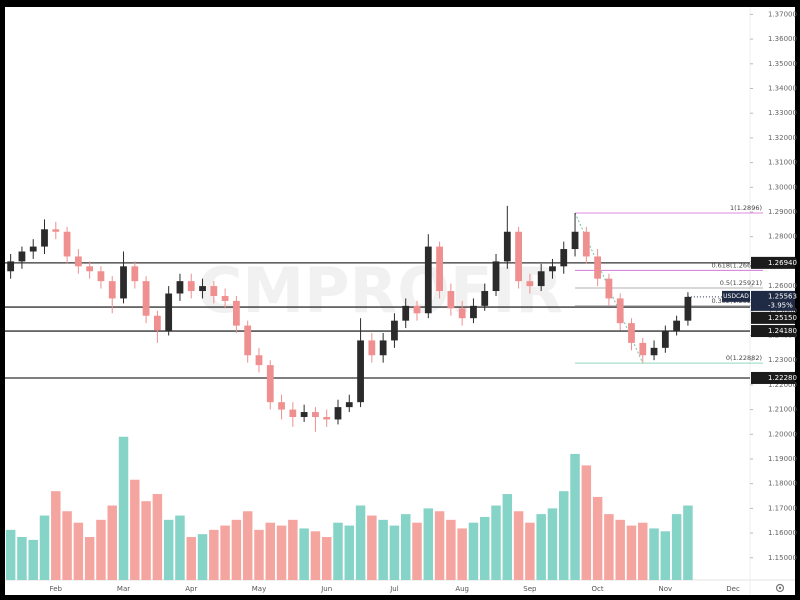 The image size is (800, 600). What do you see at coordinates (782, 263) in the screenshot?
I see `level-price-label: 1.26940` at bounding box center [782, 263].